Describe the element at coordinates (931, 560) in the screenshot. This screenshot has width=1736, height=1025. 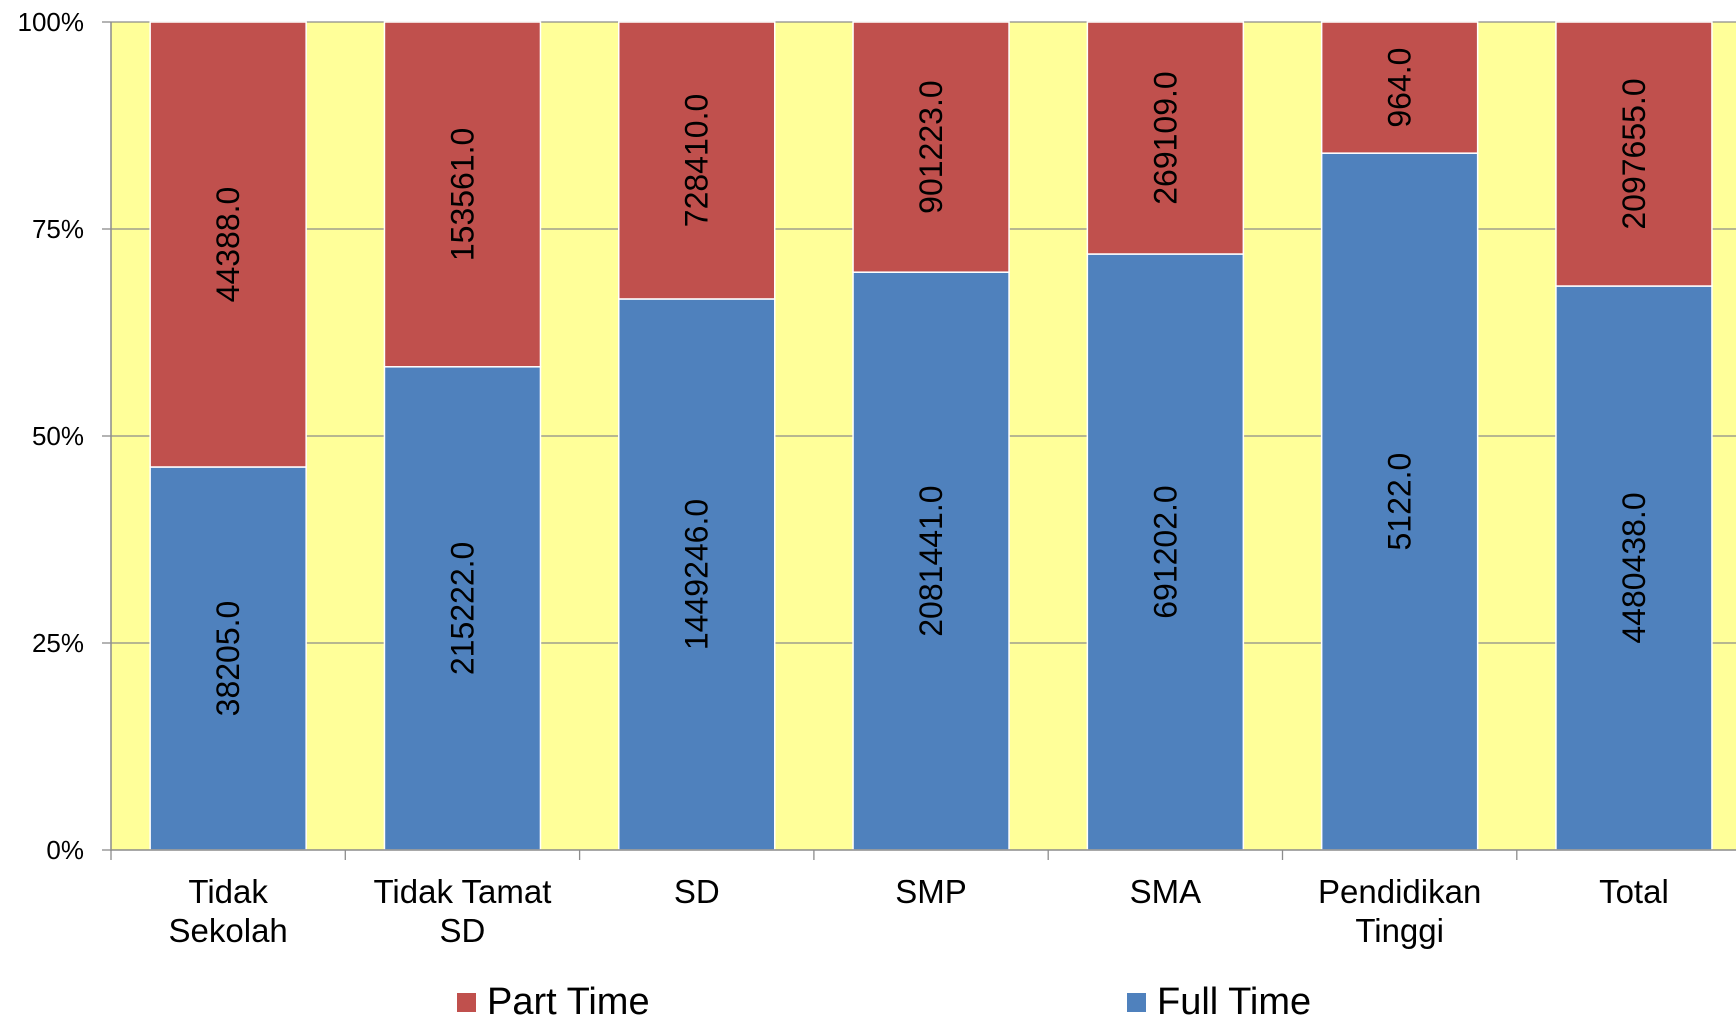
I see `data-label-full-time: 2081441.0` at that location.